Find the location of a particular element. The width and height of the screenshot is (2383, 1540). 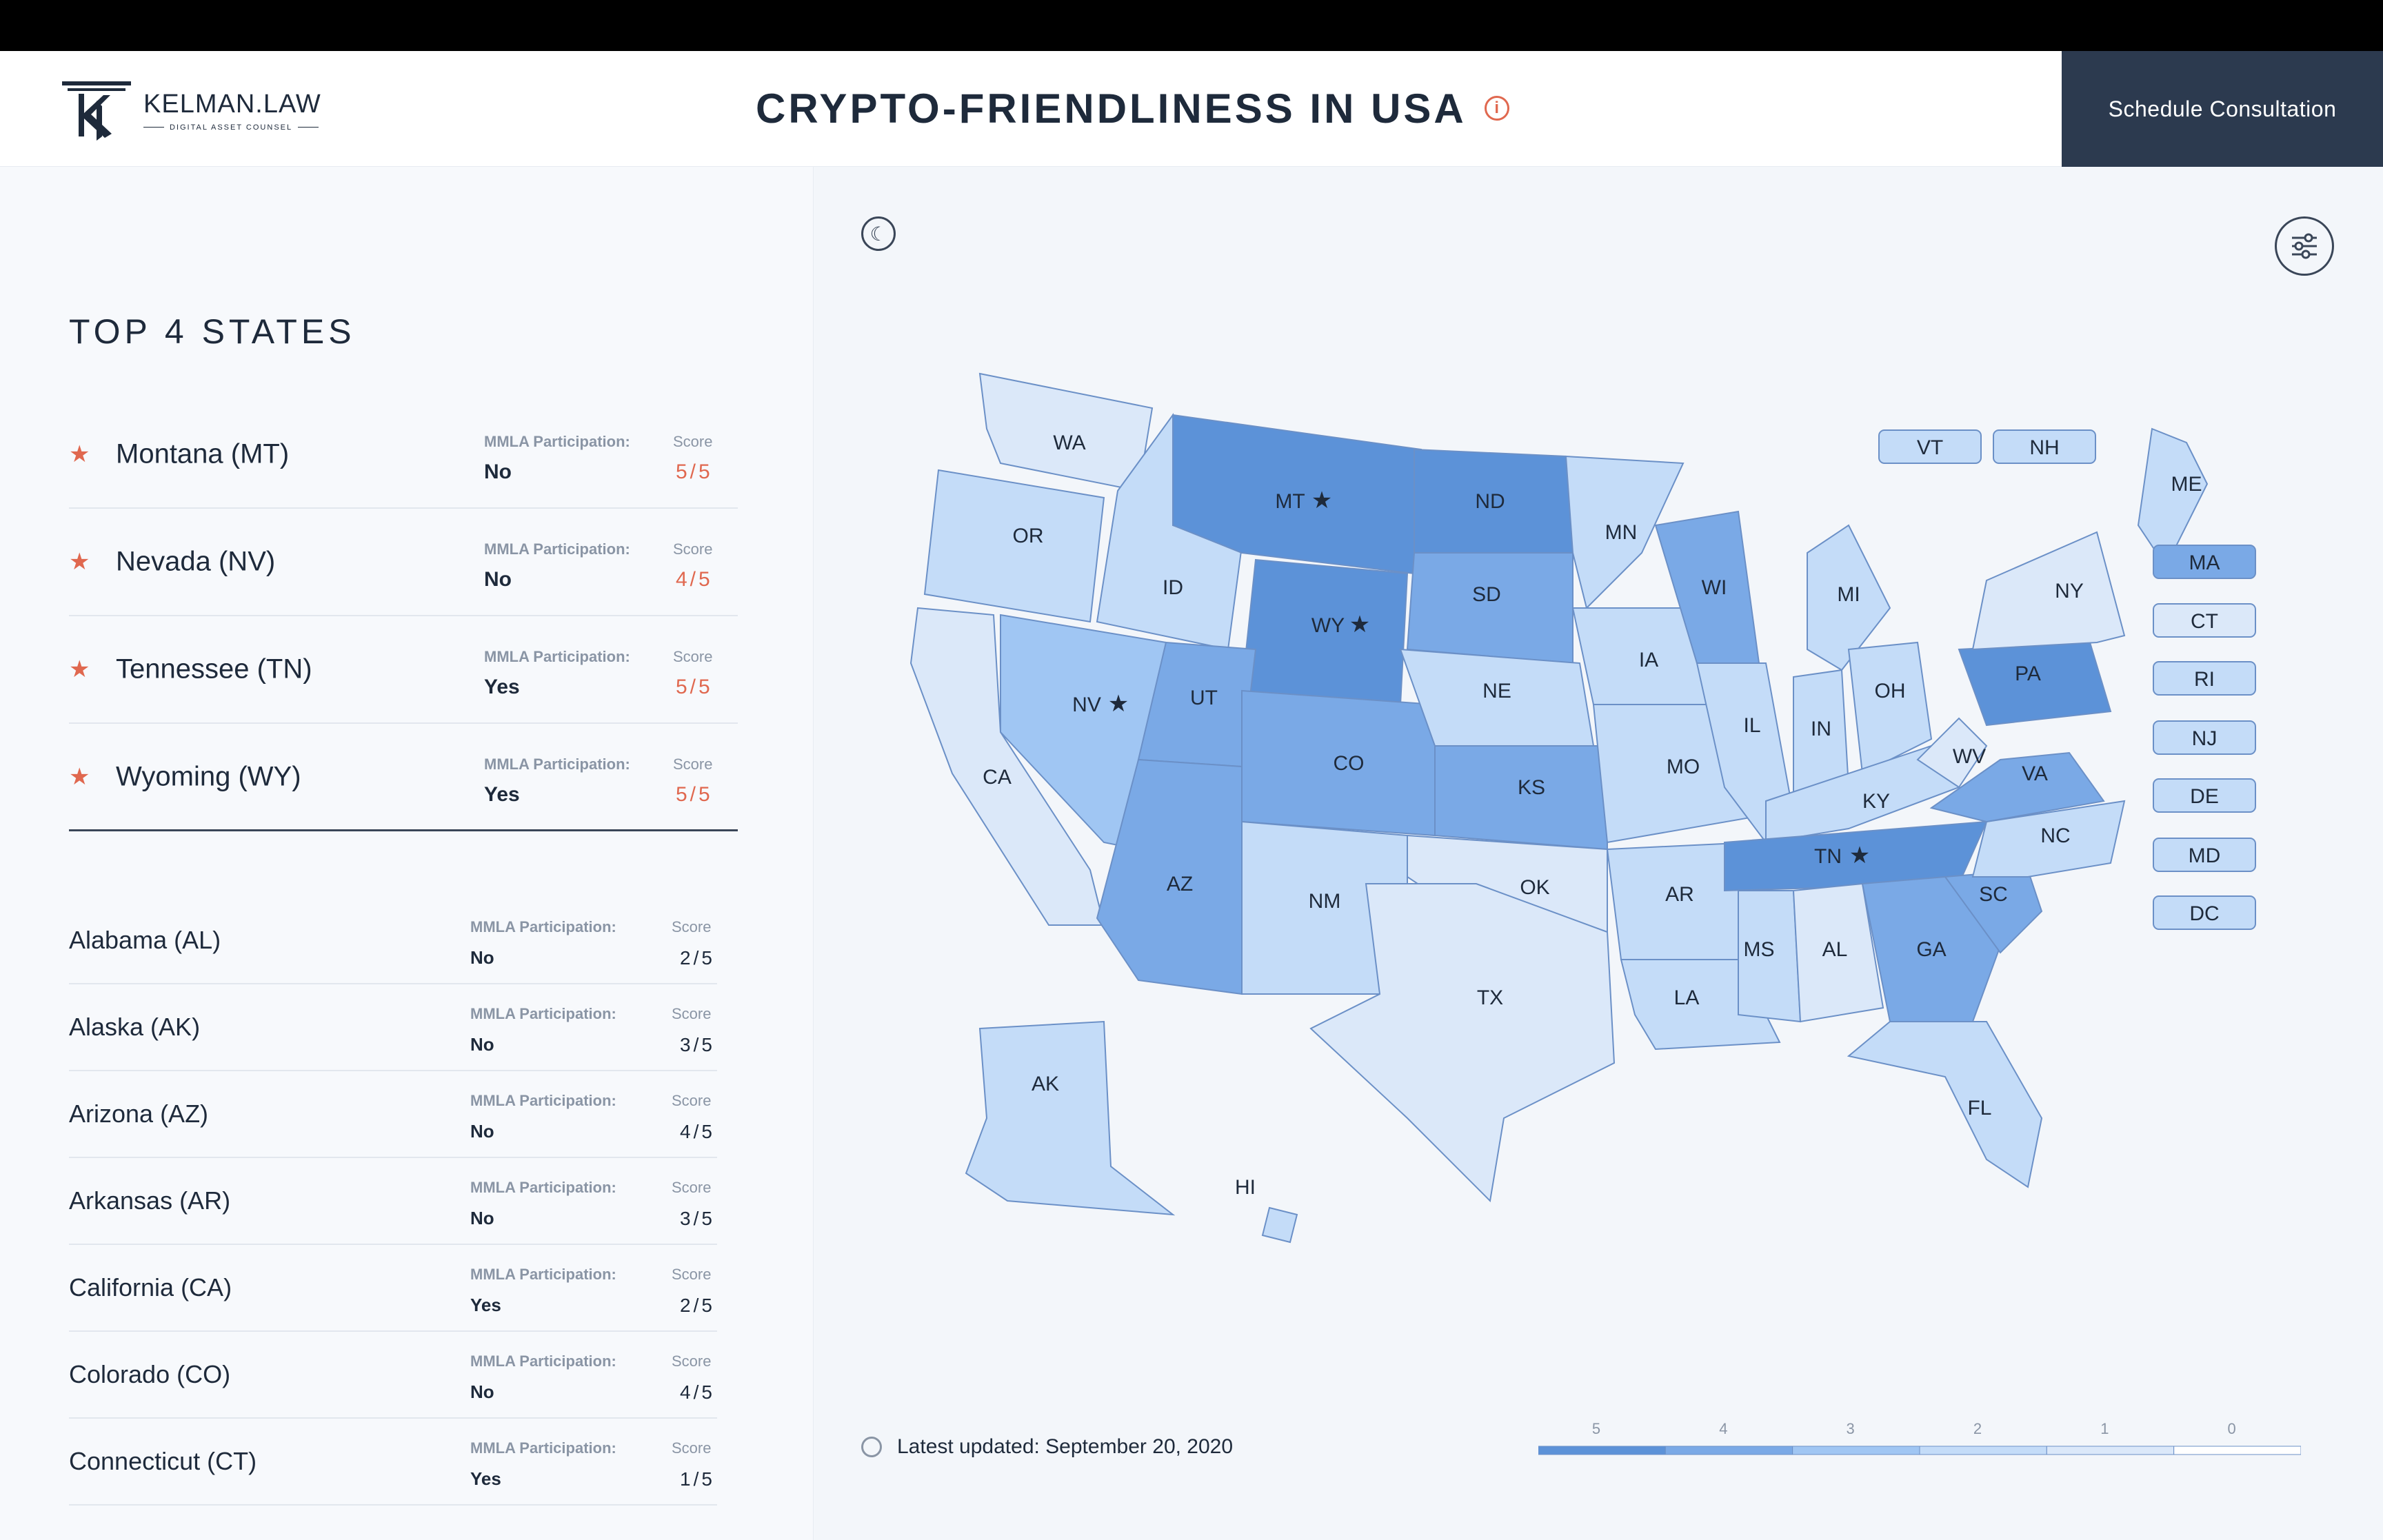

state-tx is located at coordinates (1462, 1043).